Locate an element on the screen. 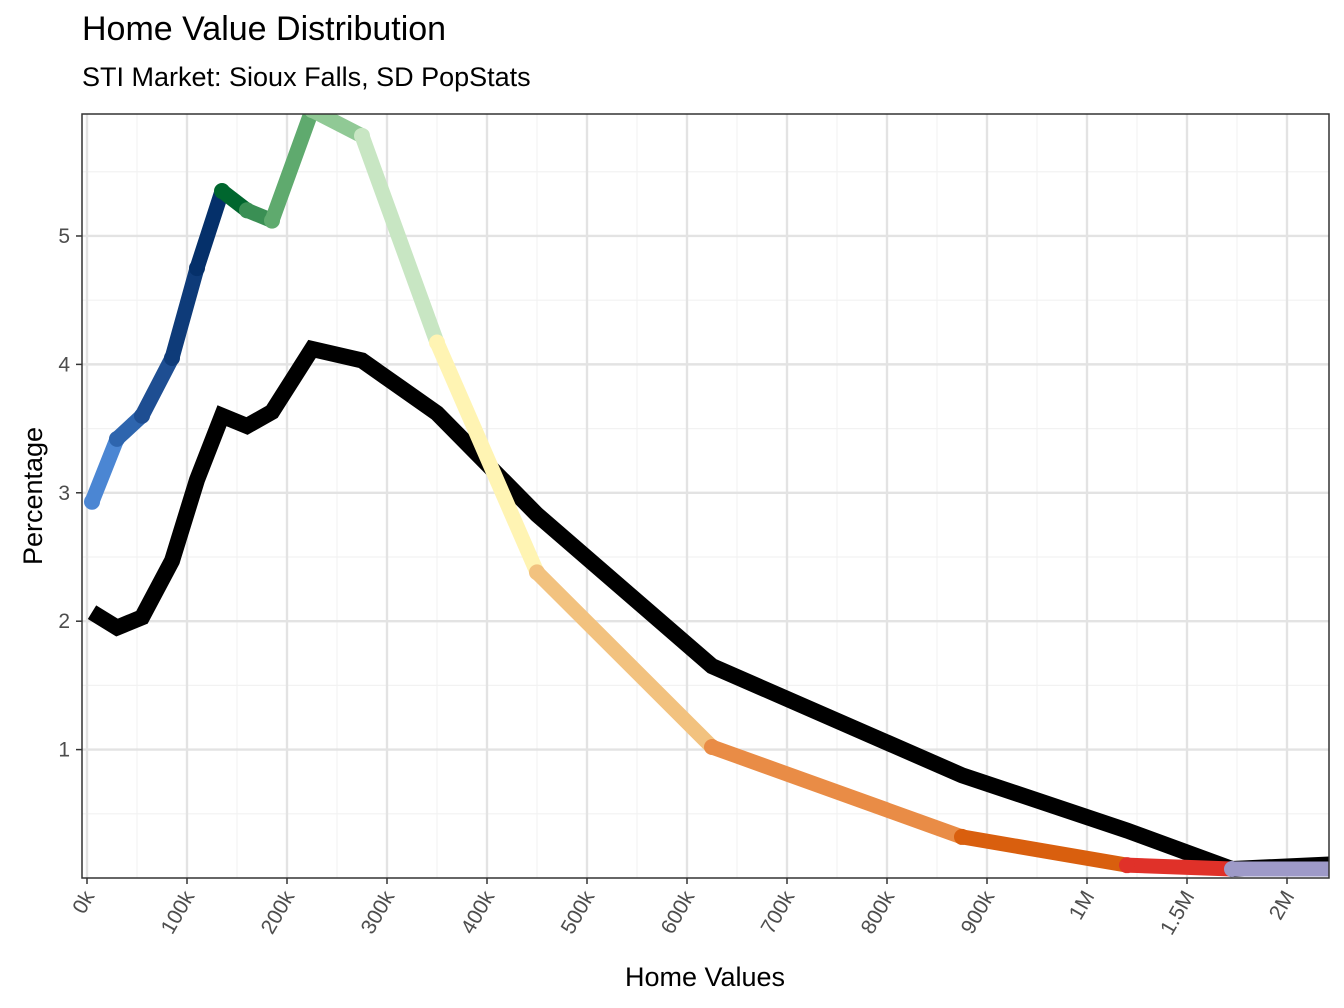 The height and width of the screenshot is (1008, 1344). x-tick-label: 1.5M is located at coordinates (1177, 913).